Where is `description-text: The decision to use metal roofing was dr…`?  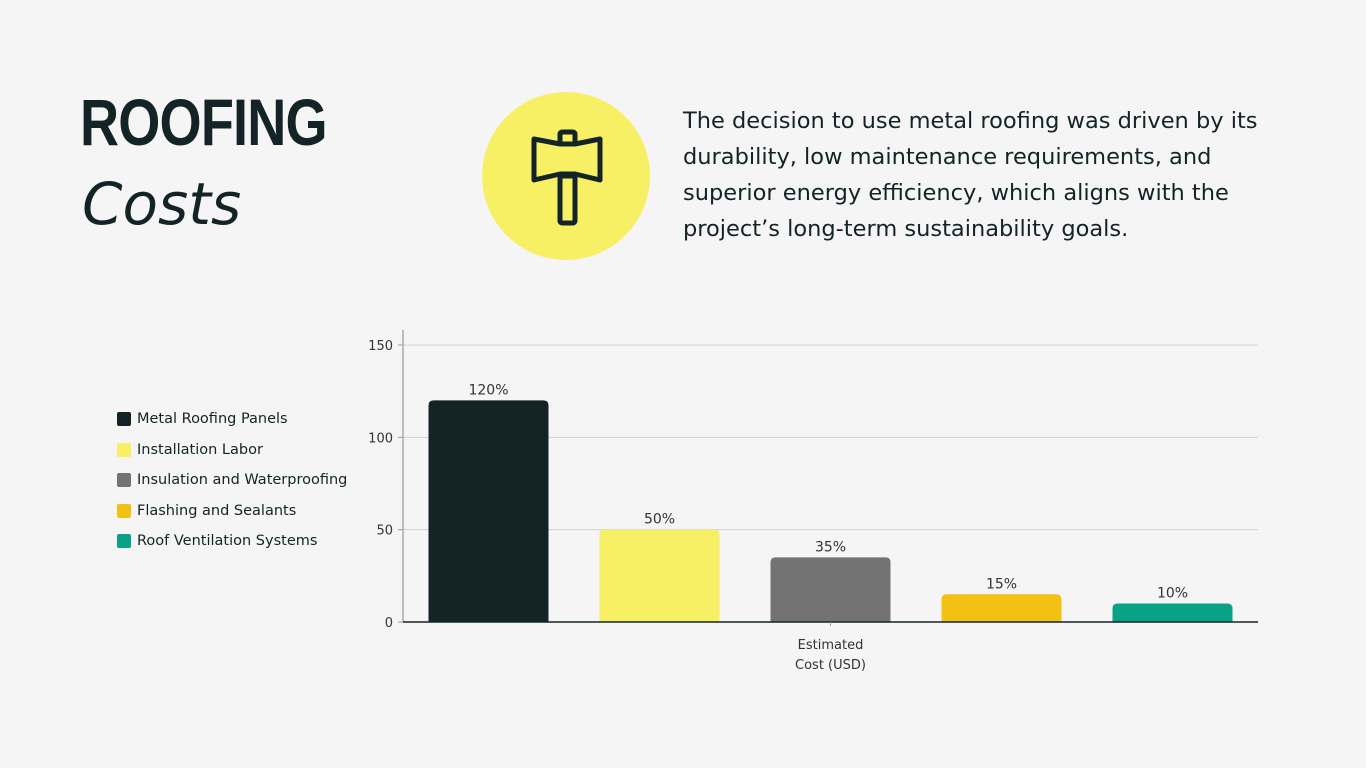
description-text: The decision to use metal roofing was dr… is located at coordinates (970, 175).